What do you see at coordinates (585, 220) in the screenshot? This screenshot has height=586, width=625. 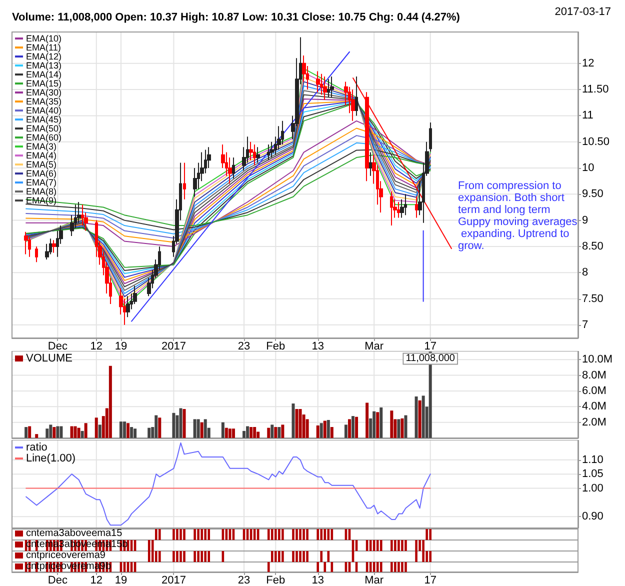 I see `y-tick-label: 9` at bounding box center [585, 220].